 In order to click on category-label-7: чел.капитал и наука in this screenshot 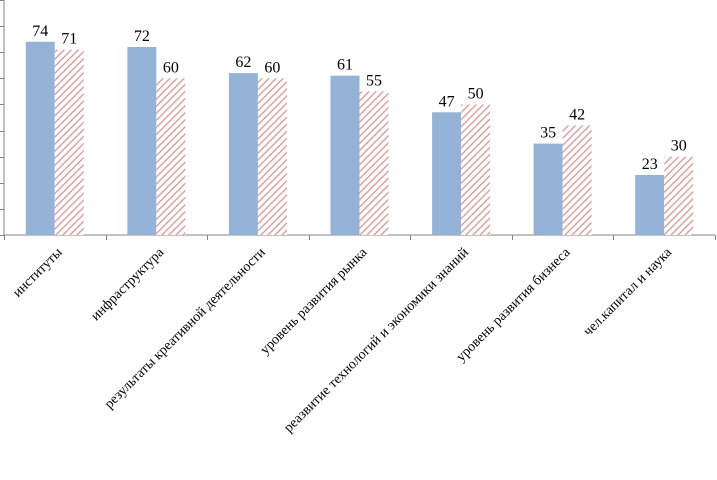, I will do `click(628, 292)`.